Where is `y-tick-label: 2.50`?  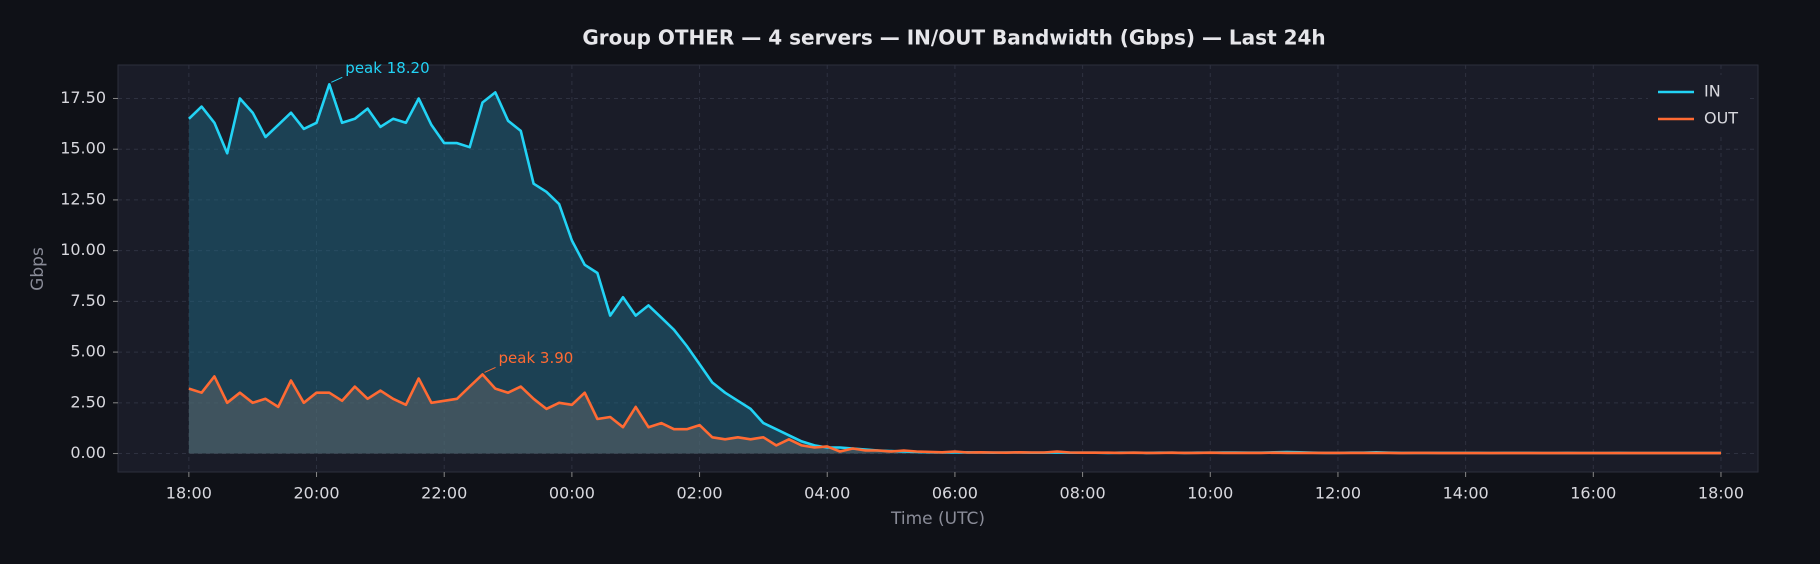 y-tick-label: 2.50 is located at coordinates (88, 401).